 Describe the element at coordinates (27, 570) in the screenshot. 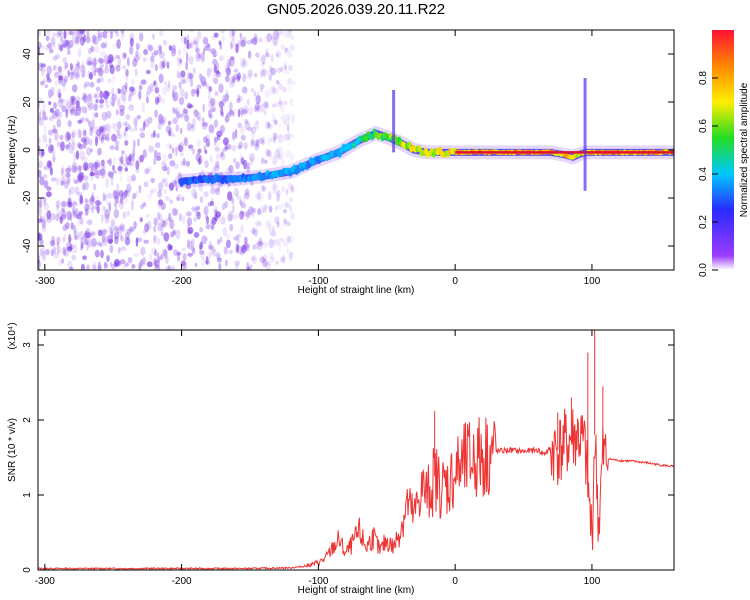

I see `snr-ytick-label: 0` at that location.